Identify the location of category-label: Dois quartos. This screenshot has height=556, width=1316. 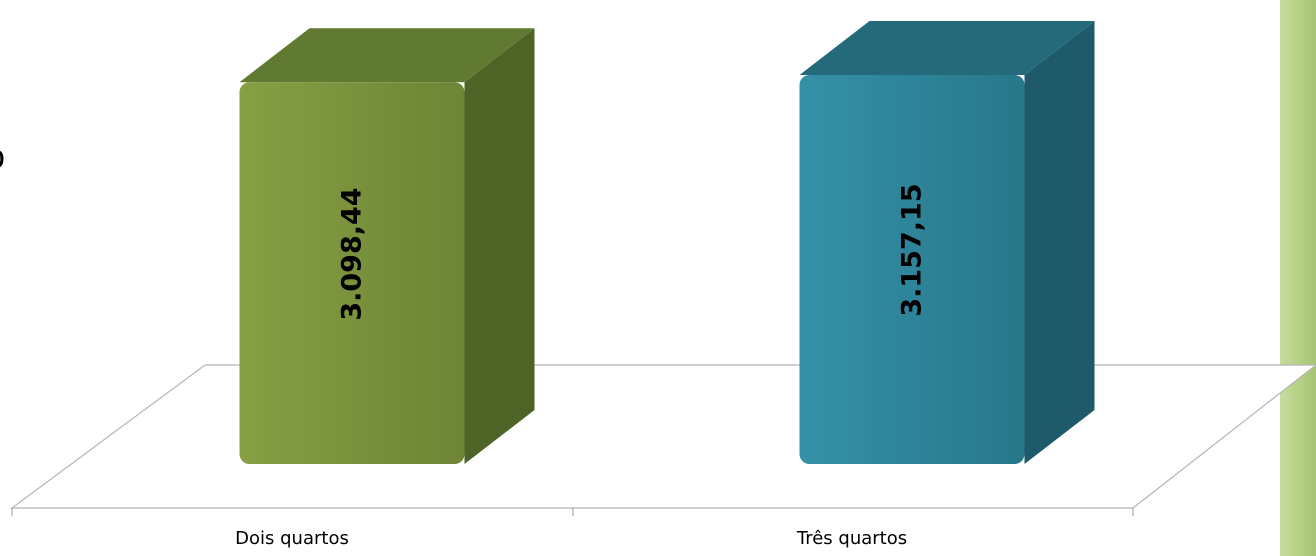
(292, 538).